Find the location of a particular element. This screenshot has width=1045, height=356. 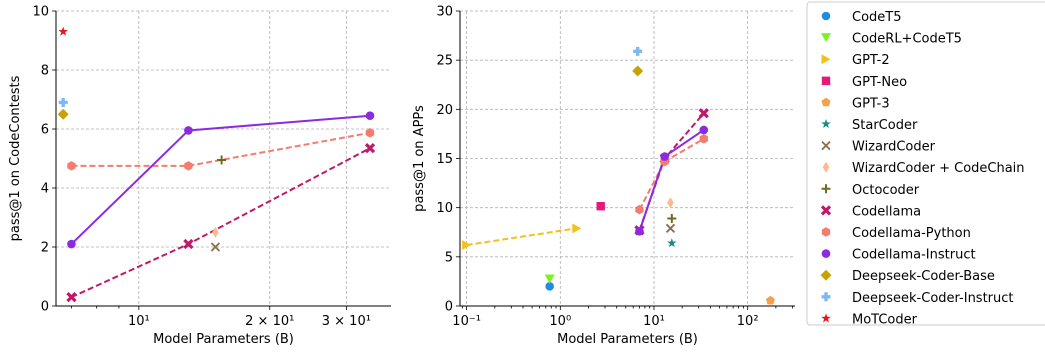

legend-label-octocoder: Octocoder is located at coordinates (886, 190).